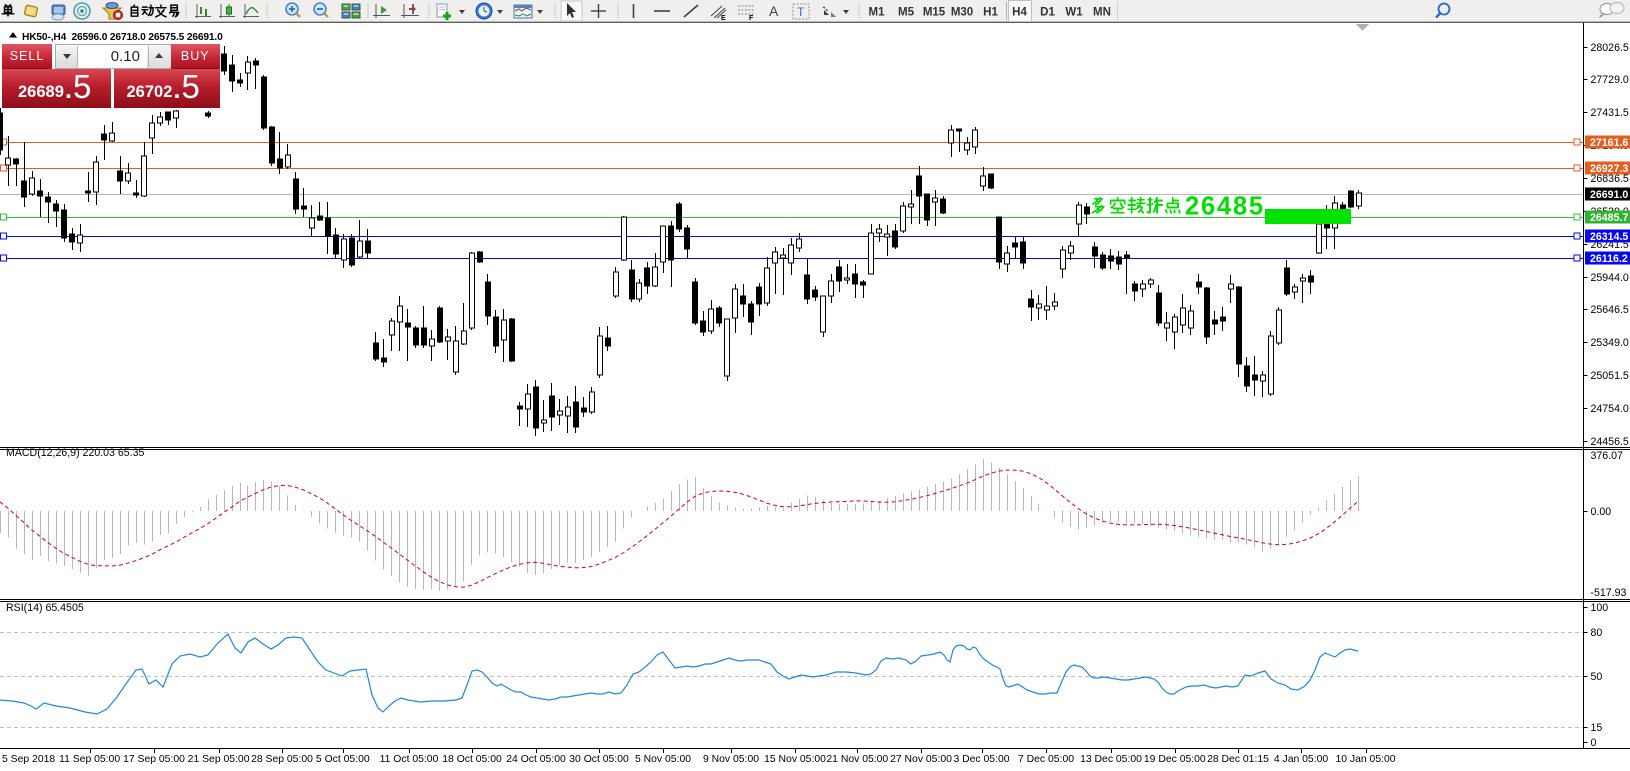  I want to click on svg-text: -517.93, so click(1609, 593).